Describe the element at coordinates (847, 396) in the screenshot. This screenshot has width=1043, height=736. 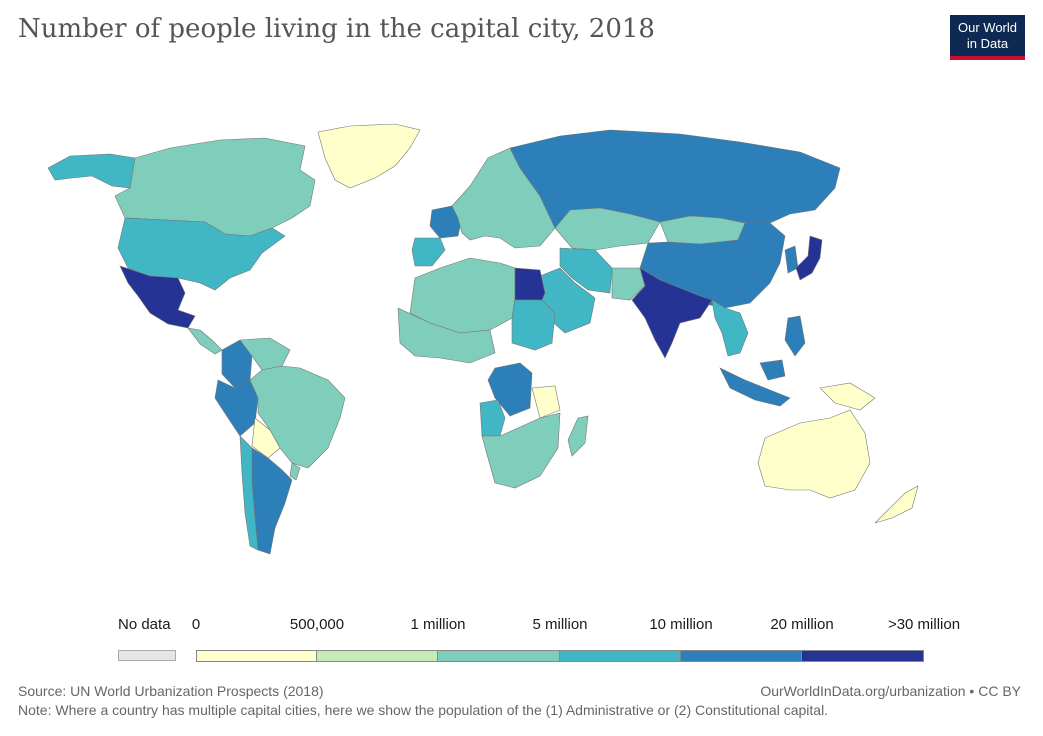
I see `region-papua-new-guinea` at that location.